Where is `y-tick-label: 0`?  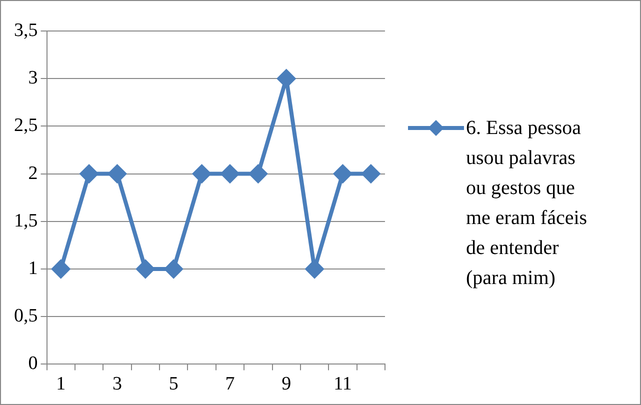 y-tick-label: 0 is located at coordinates (33, 363).